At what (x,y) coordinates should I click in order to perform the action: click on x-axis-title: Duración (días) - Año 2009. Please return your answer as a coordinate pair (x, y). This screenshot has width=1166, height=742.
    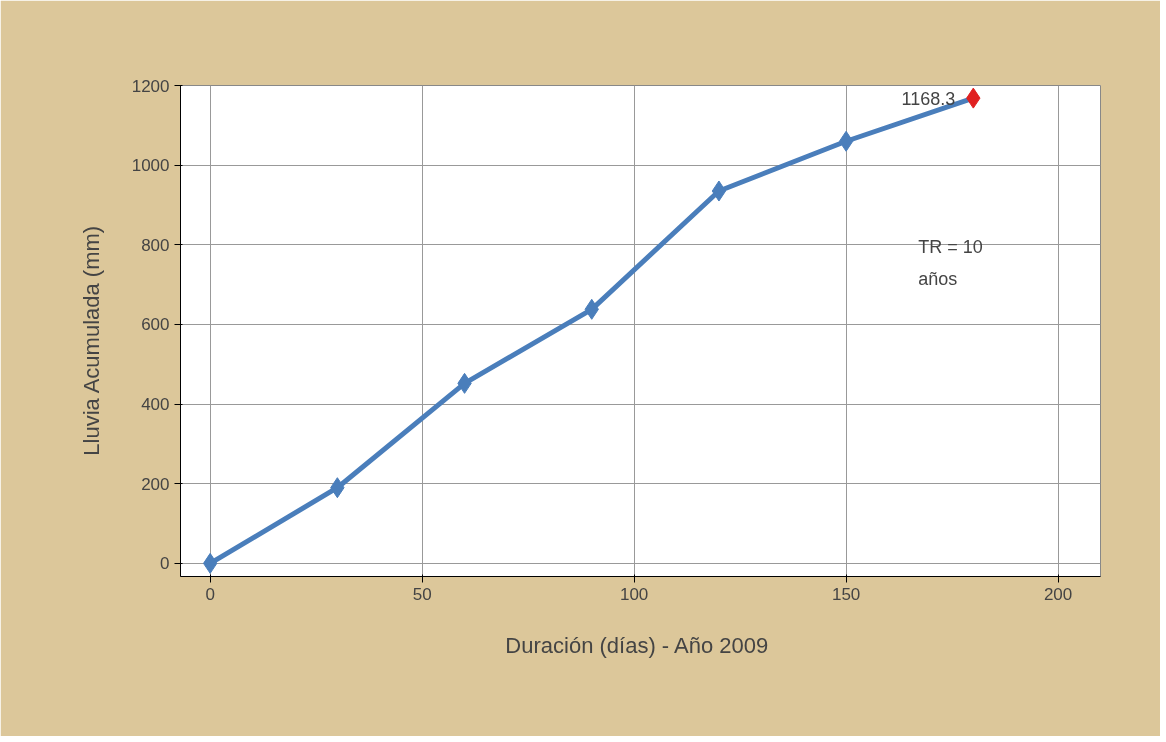
    Looking at the image, I should click on (637, 645).